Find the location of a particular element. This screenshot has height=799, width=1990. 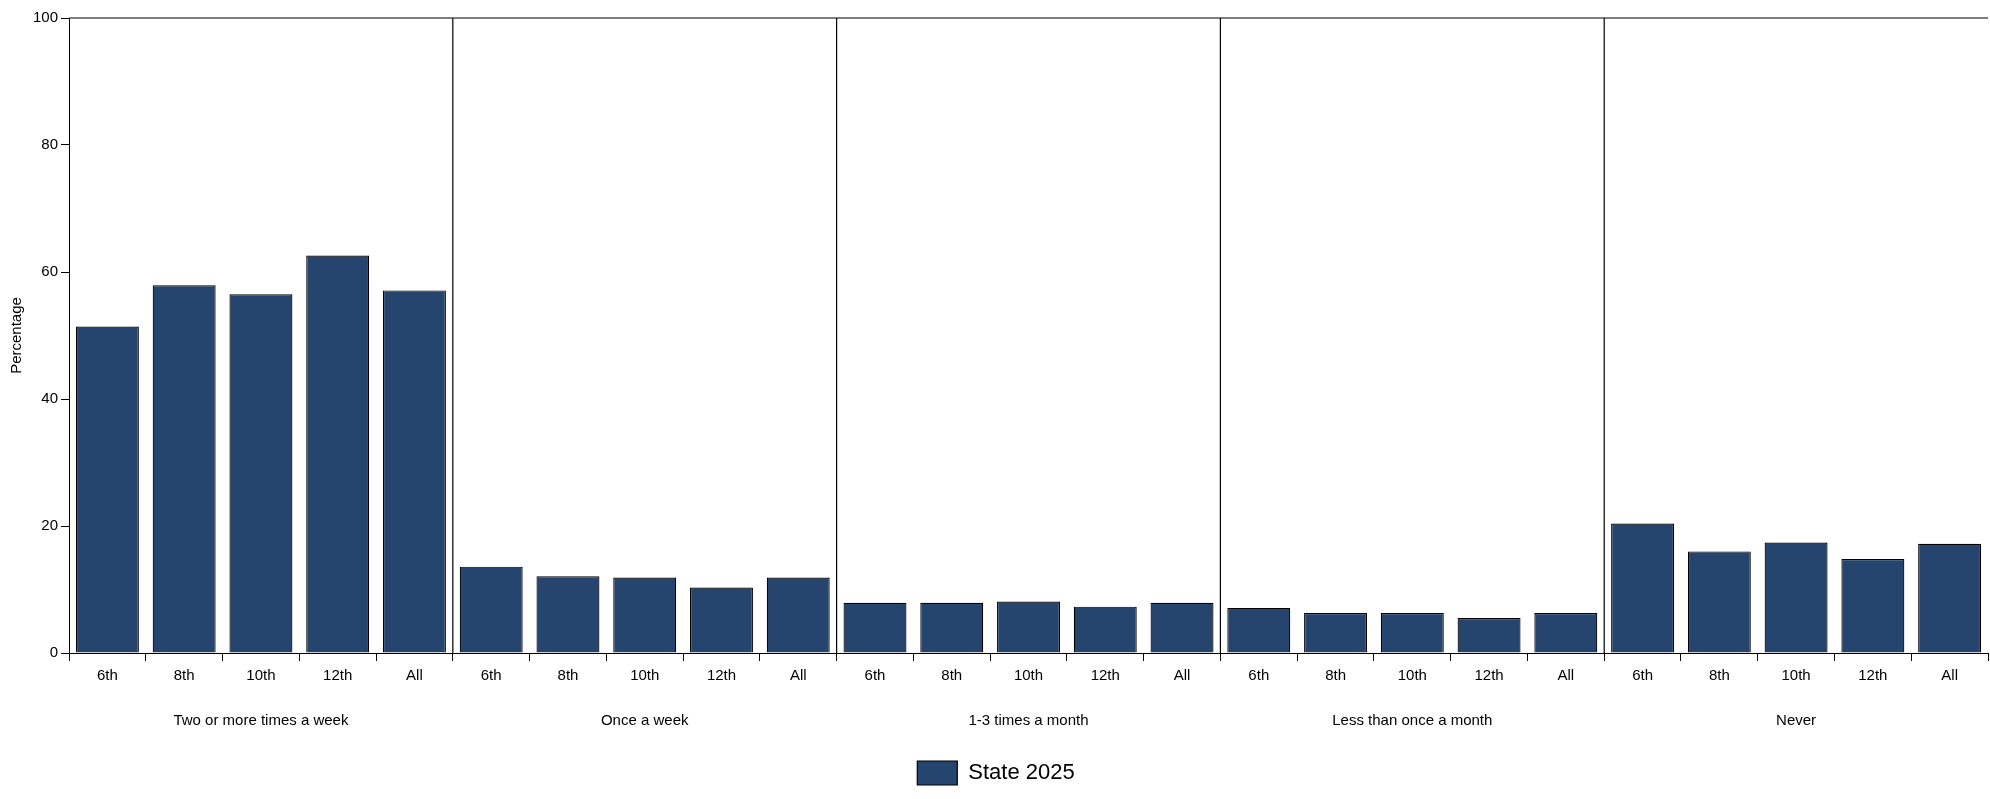

y-tick-label: 80 is located at coordinates (50, 144).